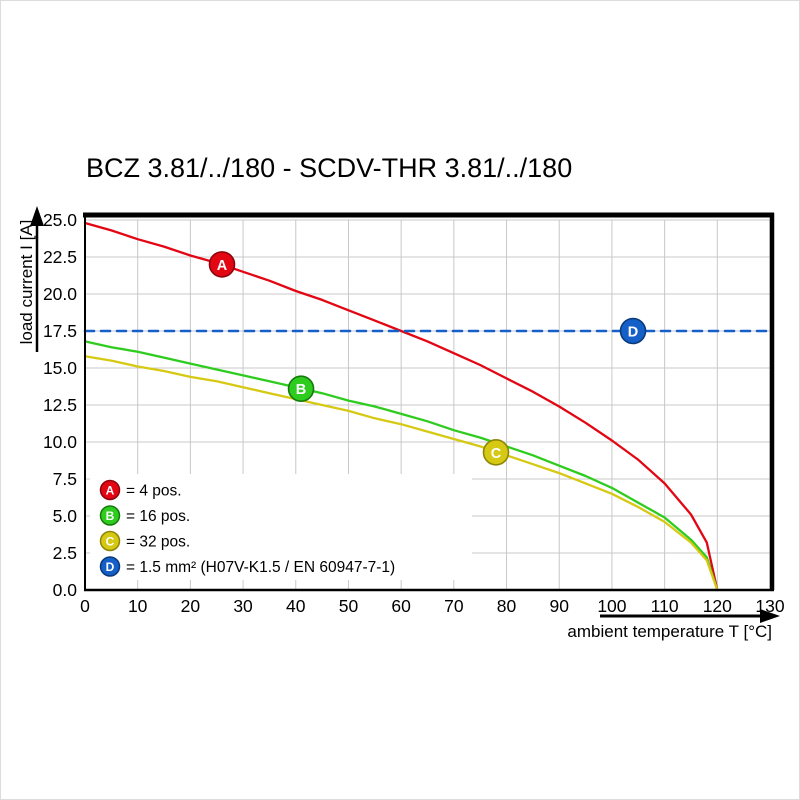 The height and width of the screenshot is (800, 800). I want to click on x-tick-label: 20, so click(191, 606).